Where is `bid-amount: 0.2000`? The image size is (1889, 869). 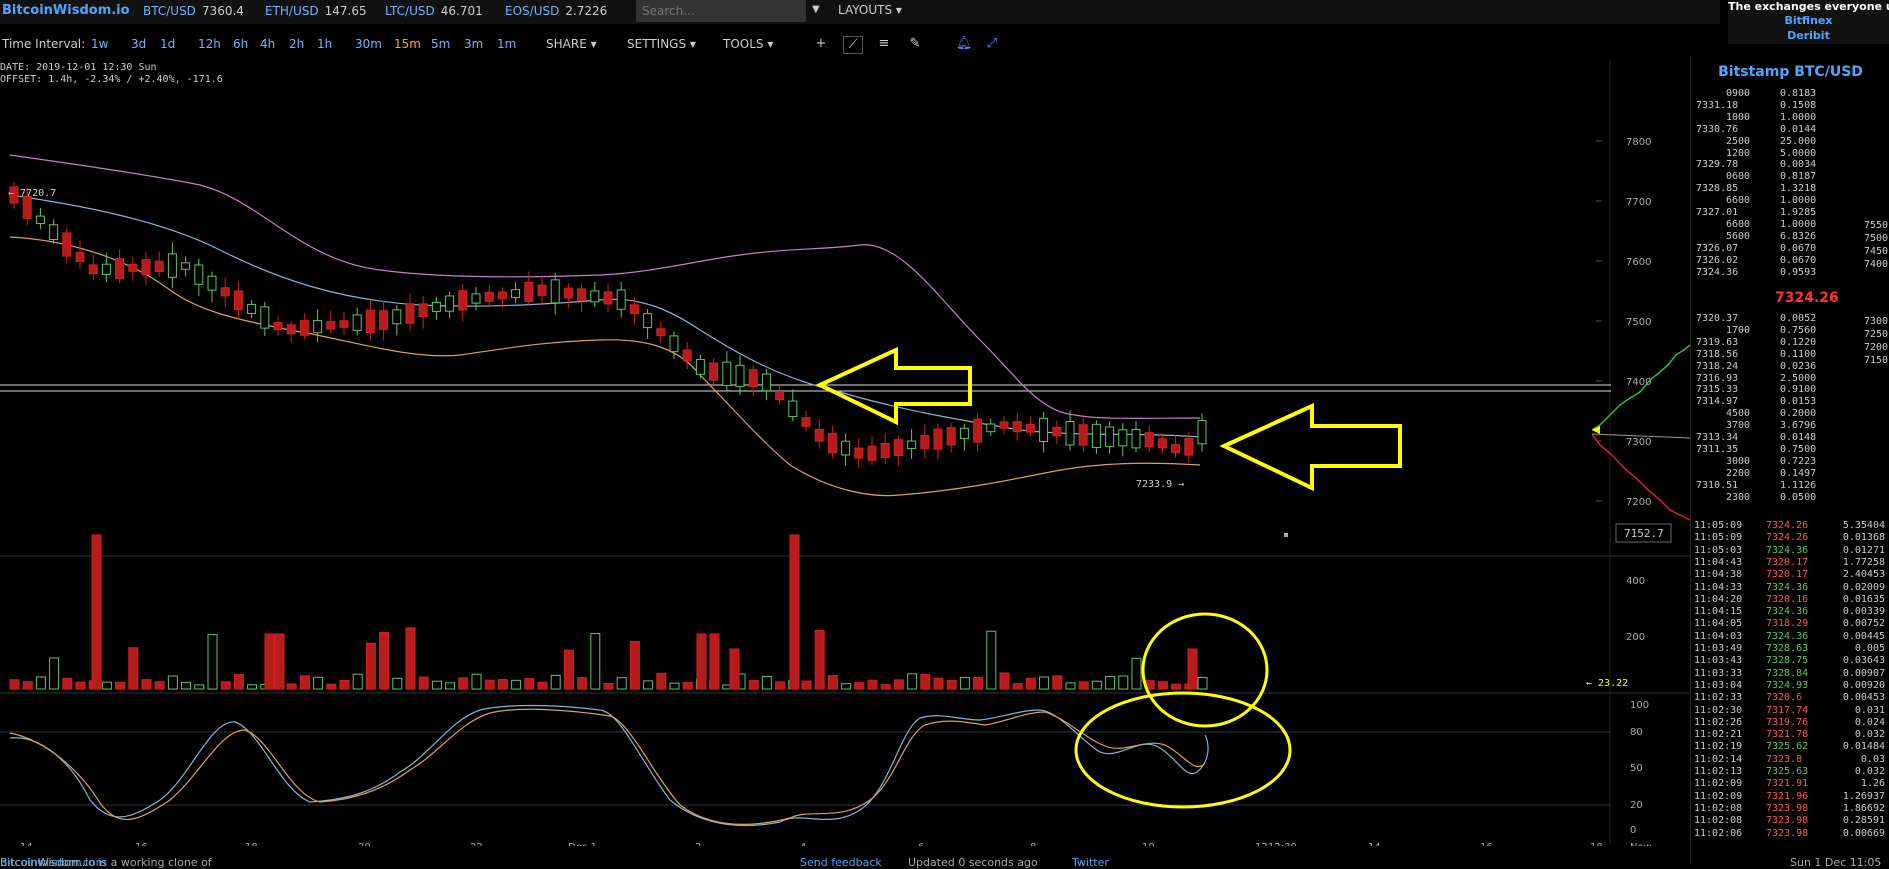
bid-amount: 0.2000 is located at coordinates (1798, 414).